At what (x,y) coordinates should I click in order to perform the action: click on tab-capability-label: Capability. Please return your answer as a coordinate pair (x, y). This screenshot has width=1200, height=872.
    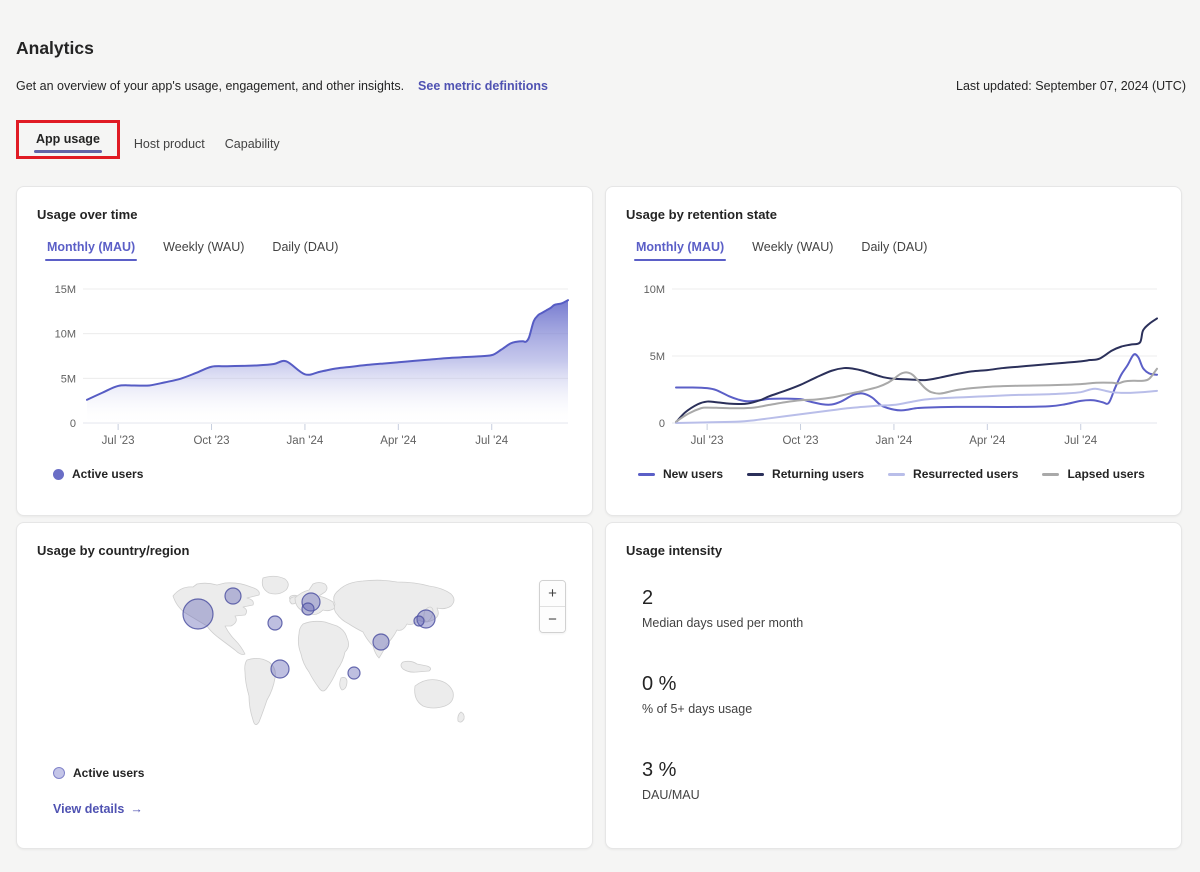
    Looking at the image, I should click on (252, 144).